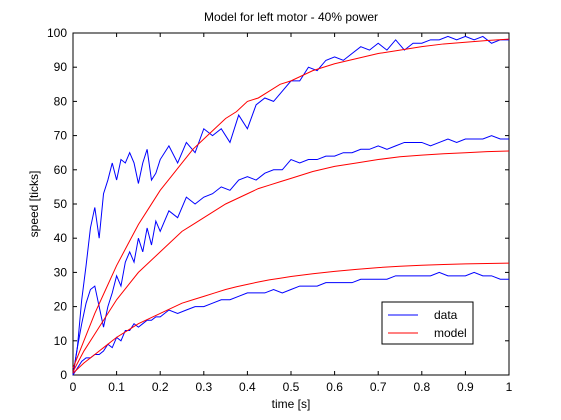  Describe the element at coordinates (450, 333) in the screenshot. I see `legend-label-model: model` at that location.